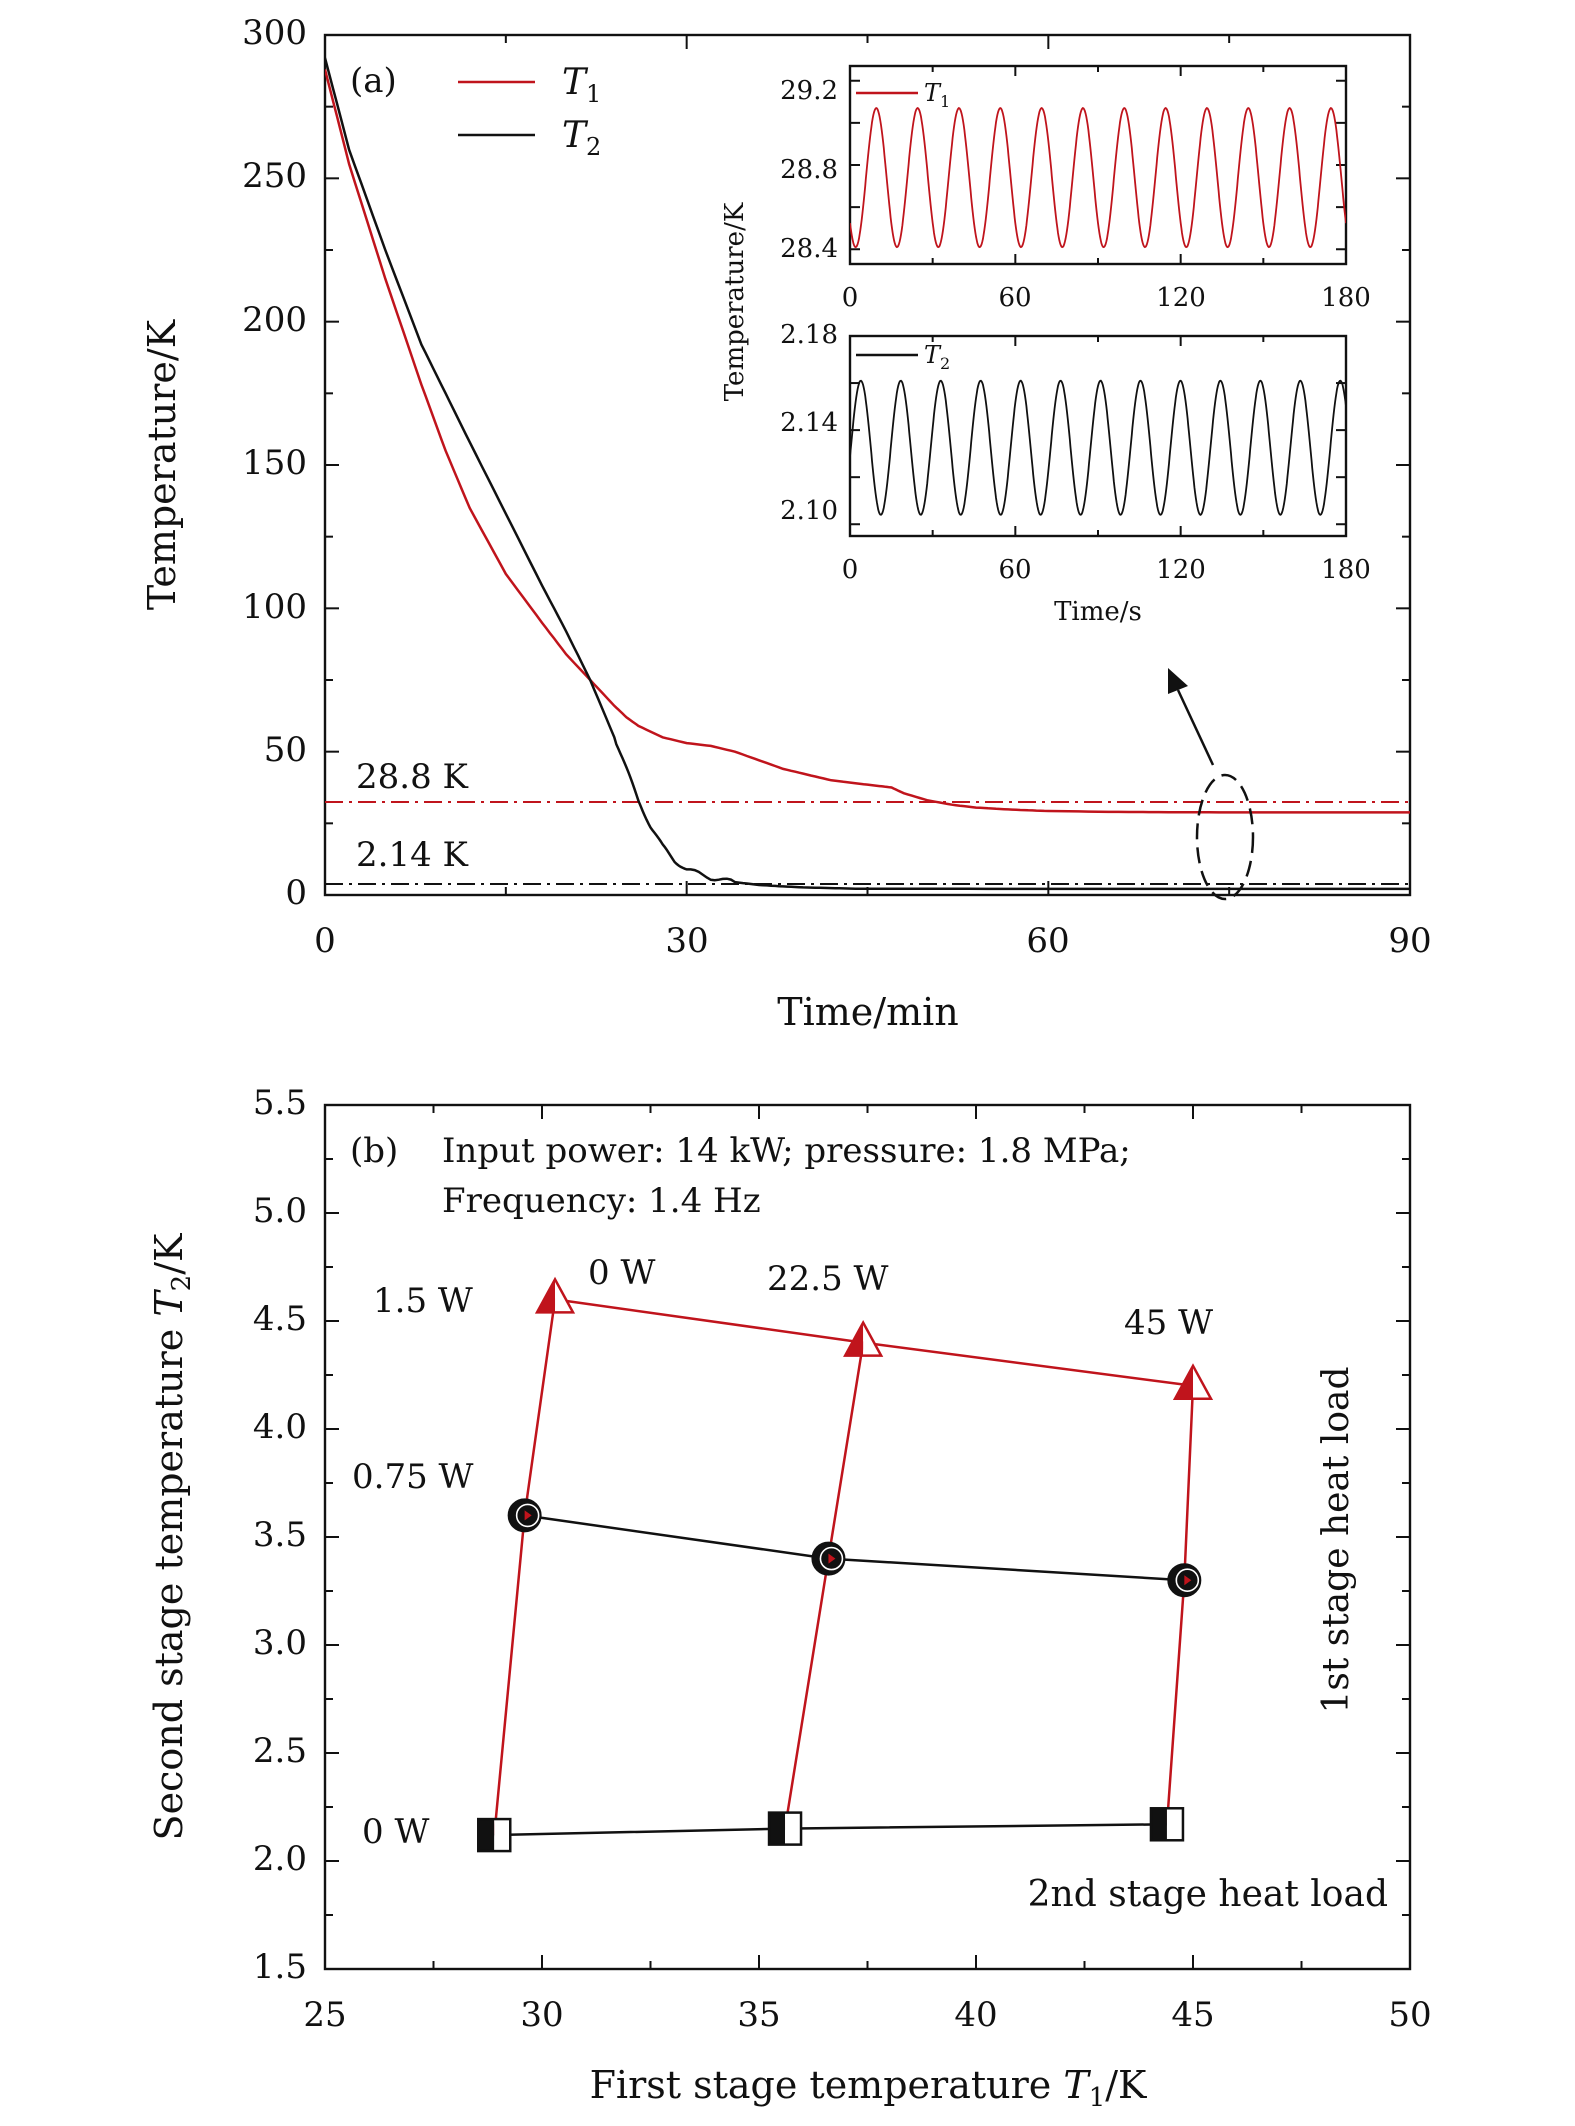 The image size is (1575, 2126). What do you see at coordinates (274, 463) in the screenshot?
I see `panel-a-ytick-150: 150` at bounding box center [274, 463].